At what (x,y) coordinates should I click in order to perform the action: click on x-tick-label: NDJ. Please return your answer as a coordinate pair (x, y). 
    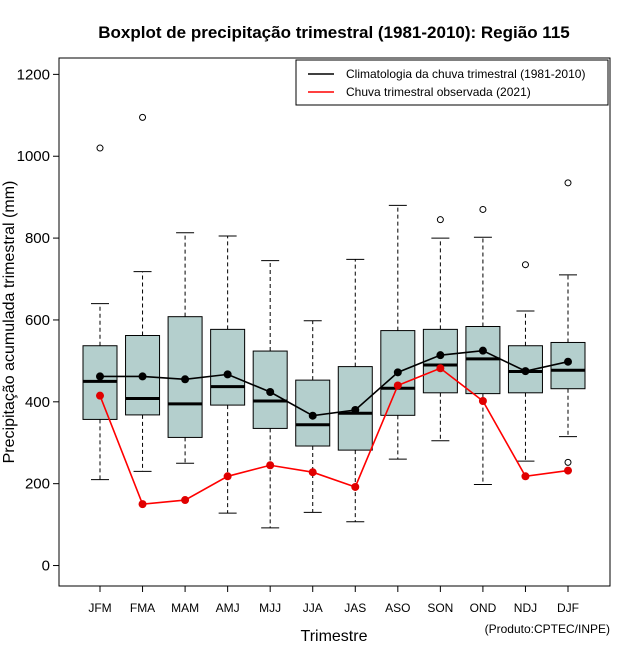
    Looking at the image, I should click on (525, 608).